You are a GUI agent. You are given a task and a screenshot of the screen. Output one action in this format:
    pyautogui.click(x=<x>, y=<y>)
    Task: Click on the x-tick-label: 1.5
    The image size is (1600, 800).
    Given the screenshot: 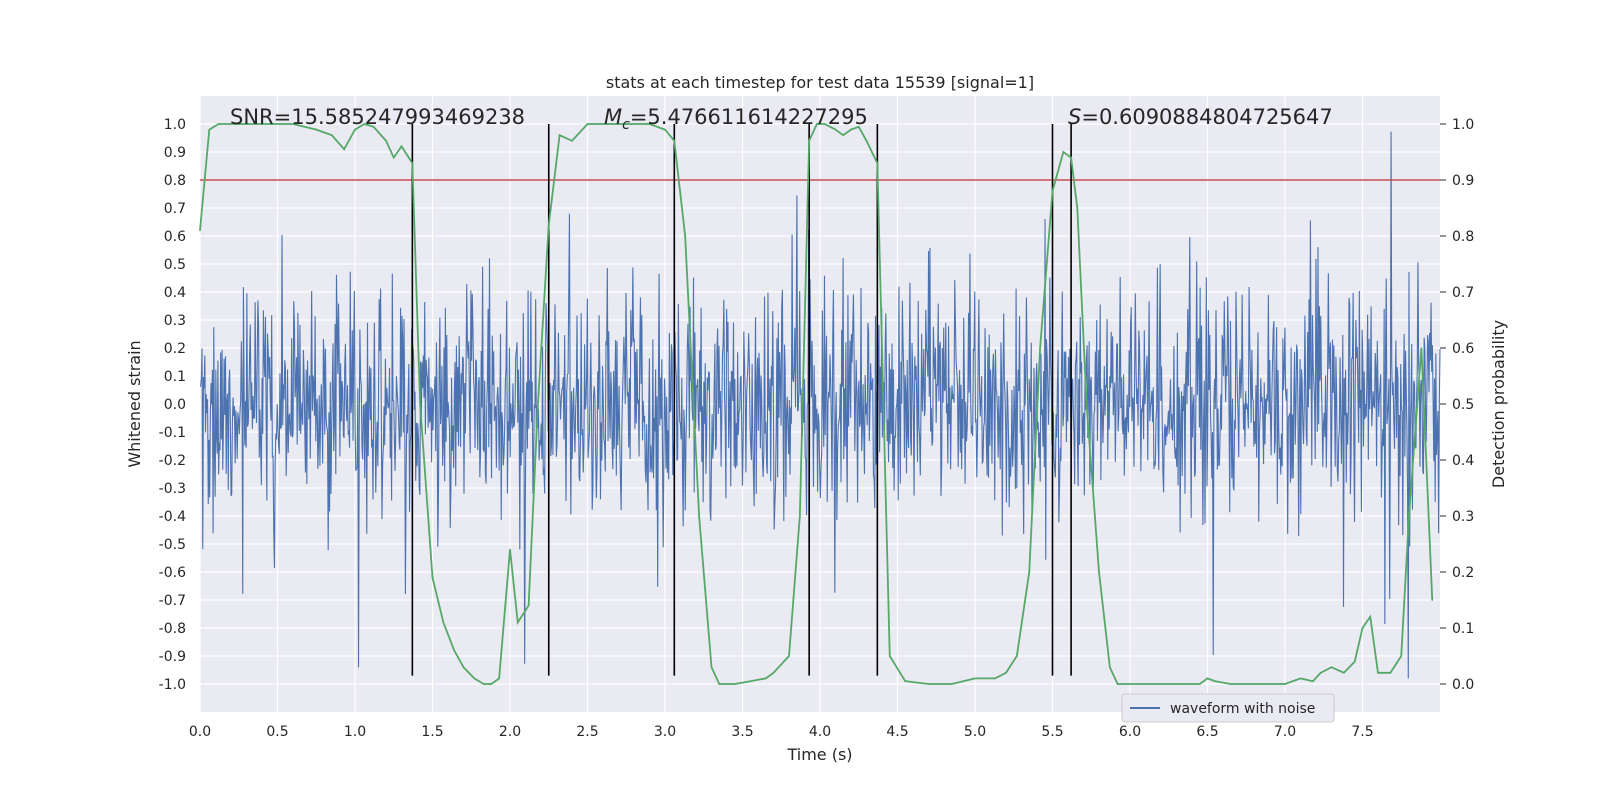 What is the action you would take?
    pyautogui.click(x=432, y=732)
    